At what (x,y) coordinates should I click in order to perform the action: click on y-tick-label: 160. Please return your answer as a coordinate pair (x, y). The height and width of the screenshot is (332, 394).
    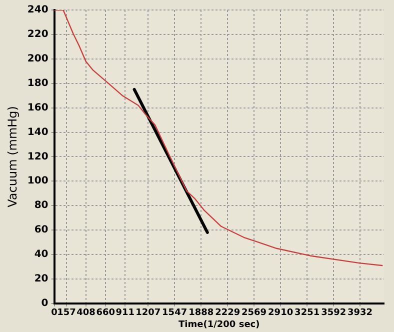
    Looking at the image, I should click on (37, 108).